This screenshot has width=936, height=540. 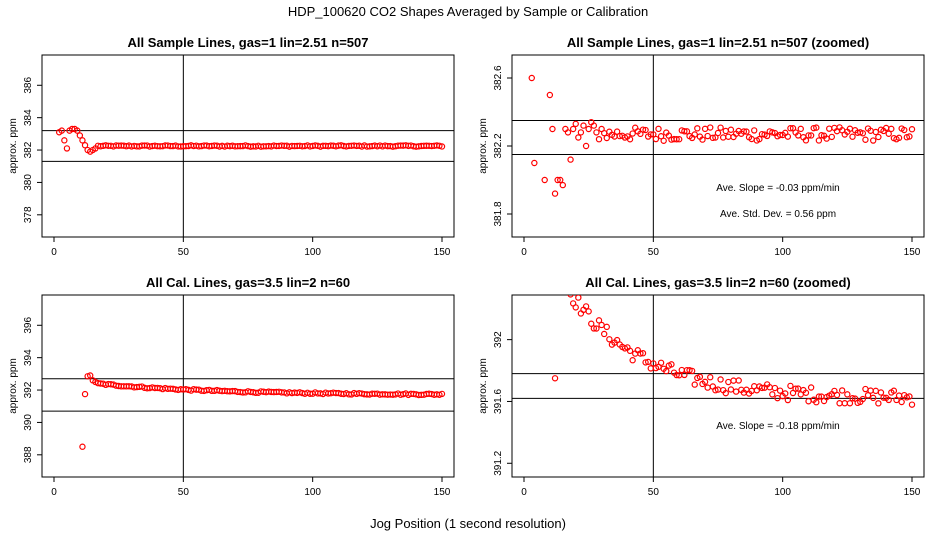 I want to click on y-tick-label: 382.2, so click(x=498, y=145).